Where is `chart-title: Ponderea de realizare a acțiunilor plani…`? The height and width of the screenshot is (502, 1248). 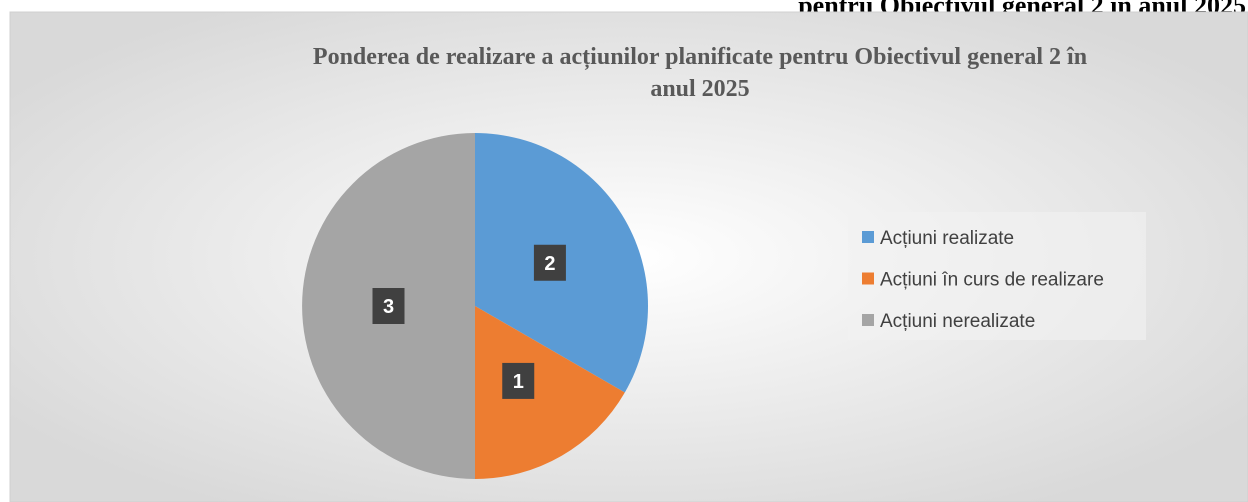 chart-title: Ponderea de realizare a acțiunilor plani… is located at coordinates (700, 73).